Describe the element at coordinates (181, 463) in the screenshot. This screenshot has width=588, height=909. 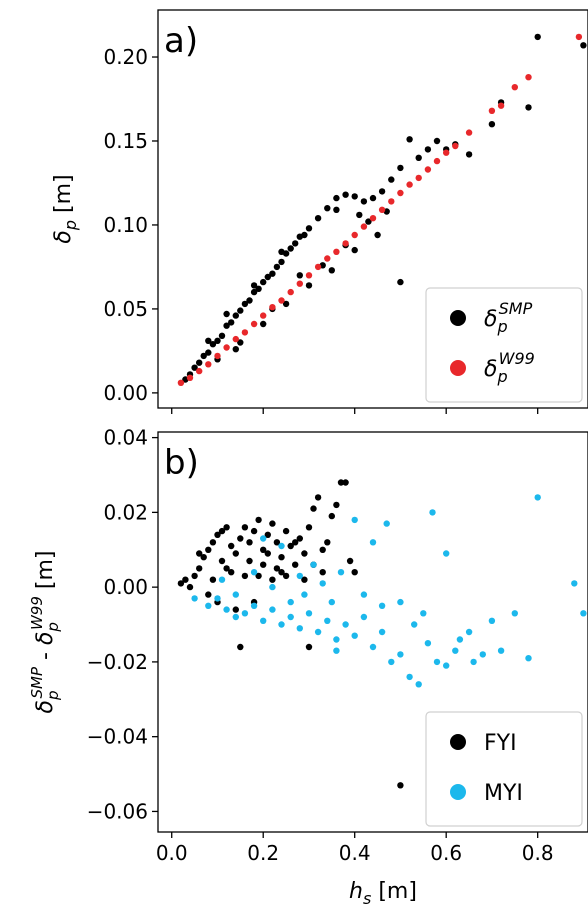
I see `panel-label: b)` at that location.